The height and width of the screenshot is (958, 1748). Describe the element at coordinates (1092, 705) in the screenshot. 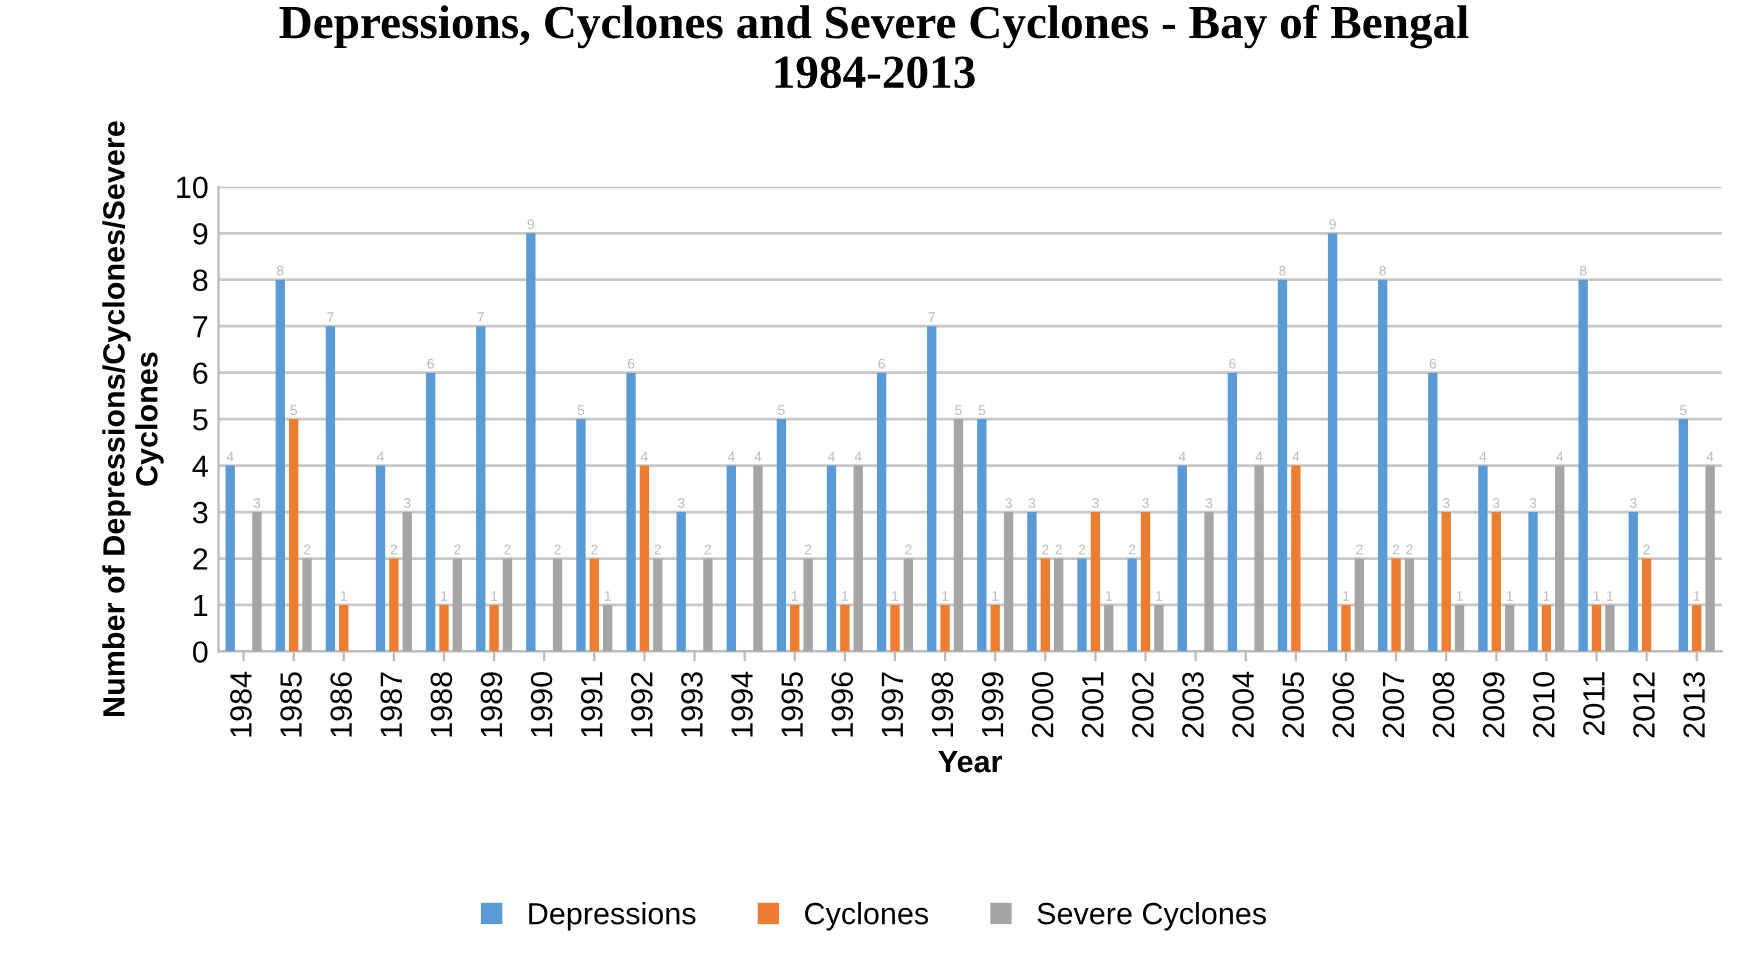

I see `x-tick-label: 2001` at that location.